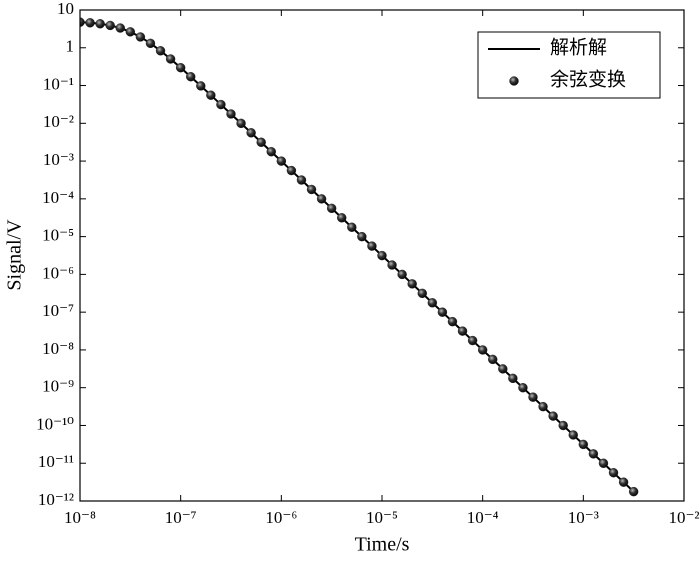 This screenshot has height=561, width=700. Describe the element at coordinates (583, 517) in the screenshot. I see `x-tick-label: 10⁻³` at that location.